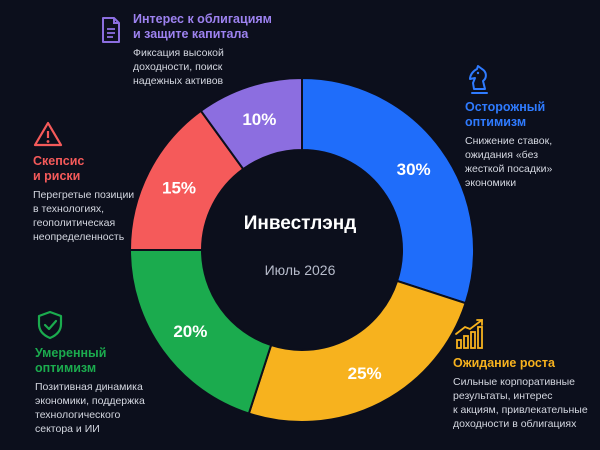  What do you see at coordinates (179, 187) in the screenshot?
I see `slice-label-skeptic: 15%` at bounding box center [179, 187].